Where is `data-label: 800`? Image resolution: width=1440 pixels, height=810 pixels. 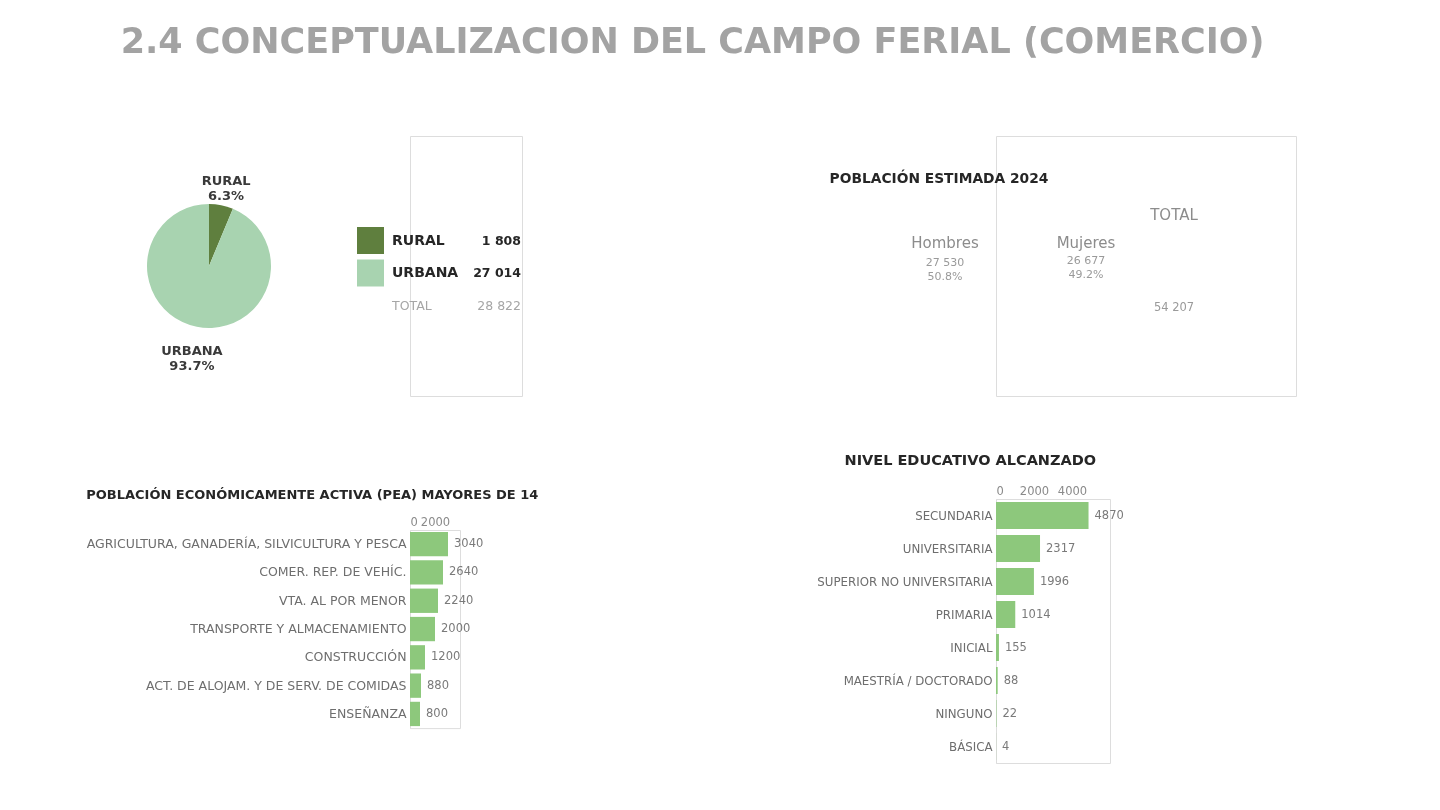
data-label: 800 is located at coordinates (437, 712).